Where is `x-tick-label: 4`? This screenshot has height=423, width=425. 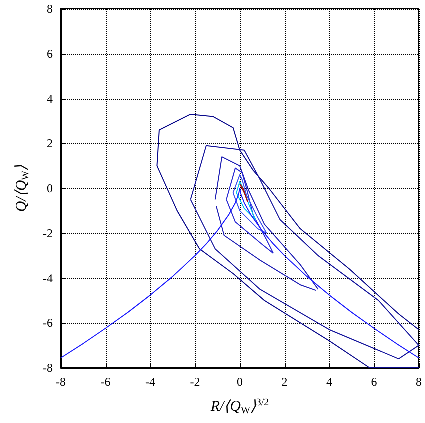 x-tick-label: 4 is located at coordinates (329, 382).